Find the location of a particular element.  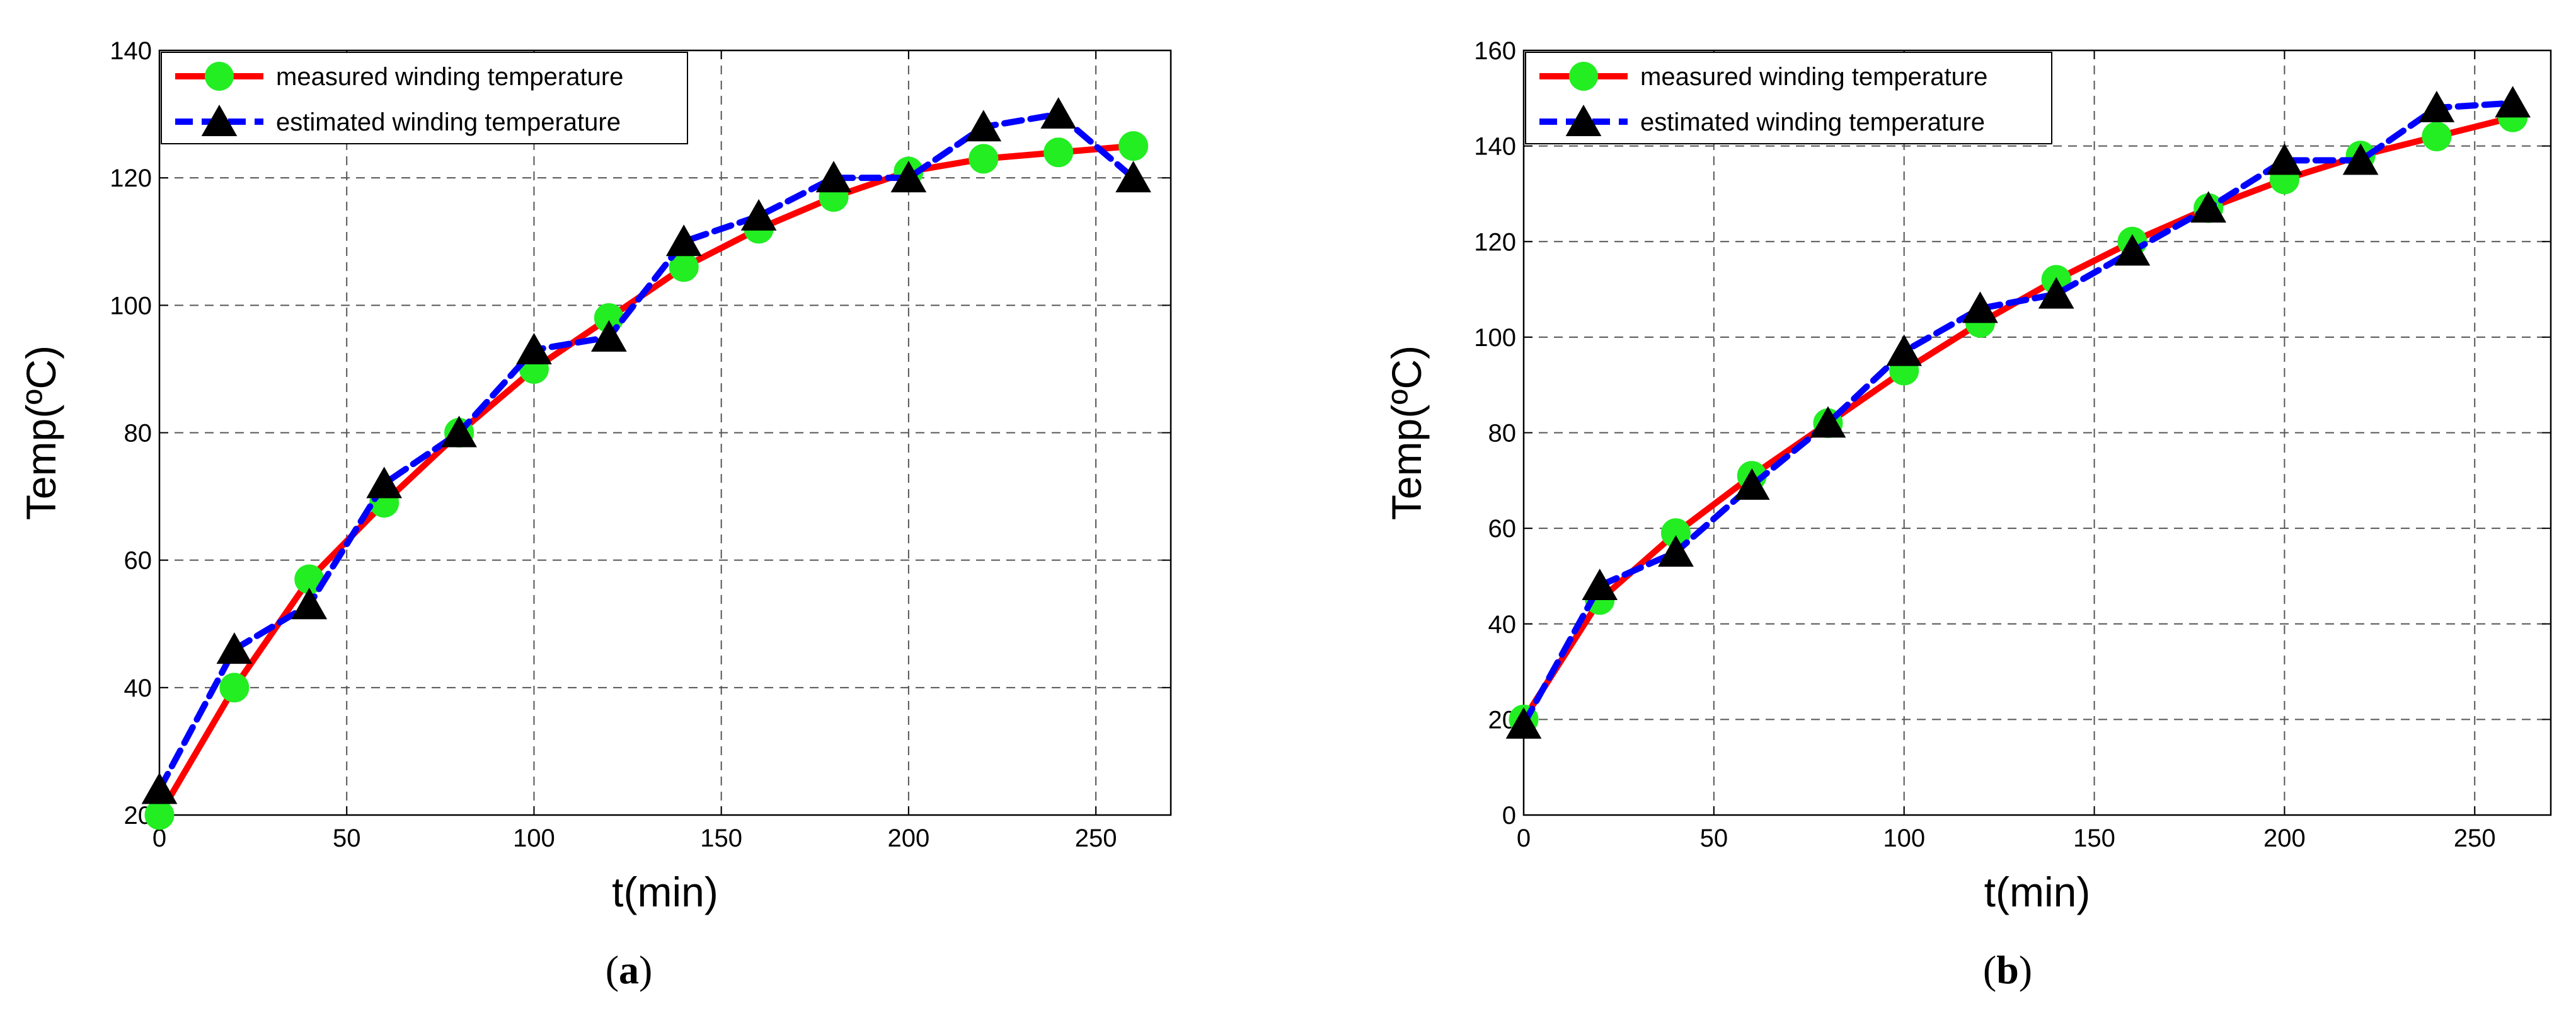

panel-b-caption: (b) is located at coordinates (2007, 970).